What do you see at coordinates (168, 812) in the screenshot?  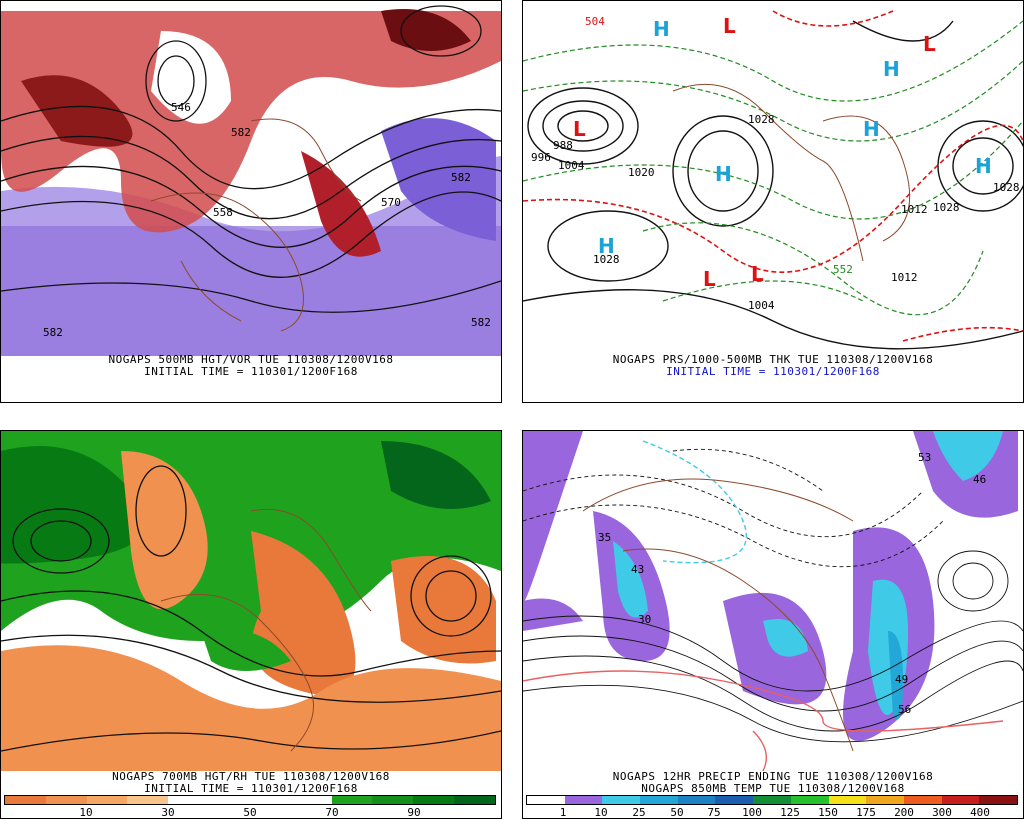 I see `colorbar-tick: 30` at bounding box center [168, 812].